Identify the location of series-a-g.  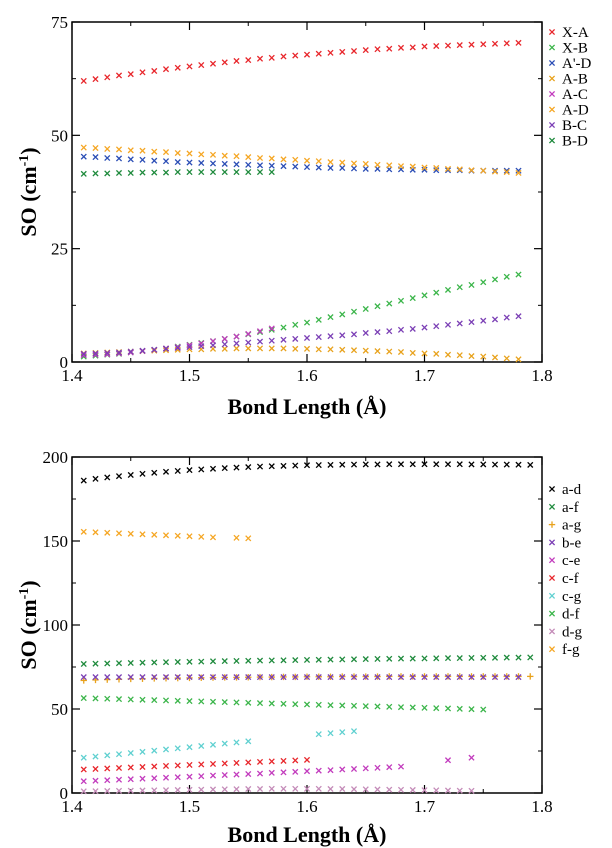
(307, 678).